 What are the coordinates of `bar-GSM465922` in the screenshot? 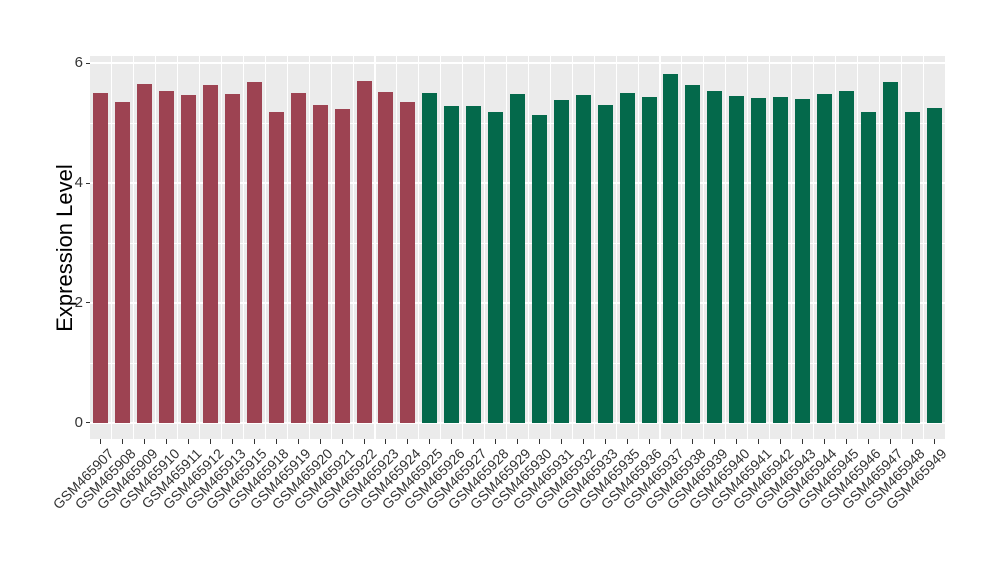 It's located at (364, 252).